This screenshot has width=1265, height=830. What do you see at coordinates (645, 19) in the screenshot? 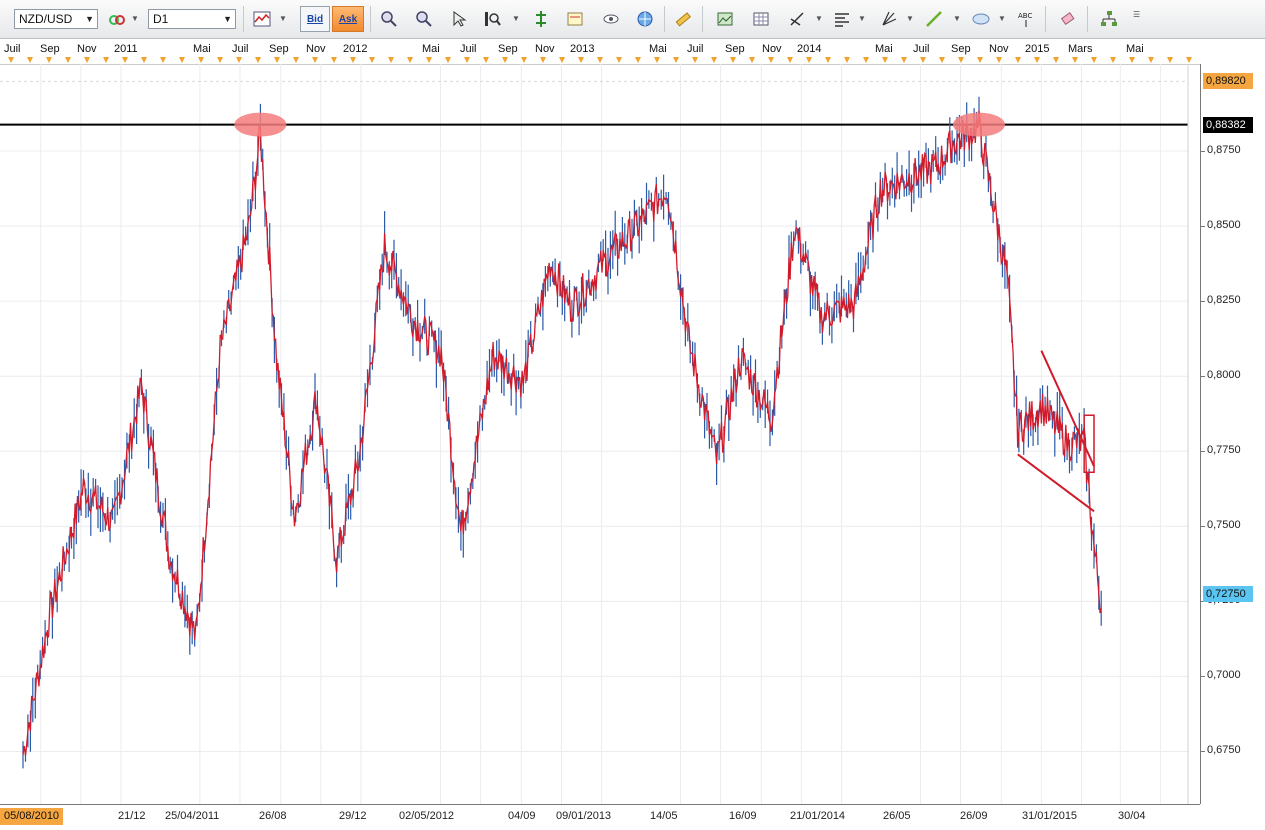
I see `globe-button` at bounding box center [645, 19].